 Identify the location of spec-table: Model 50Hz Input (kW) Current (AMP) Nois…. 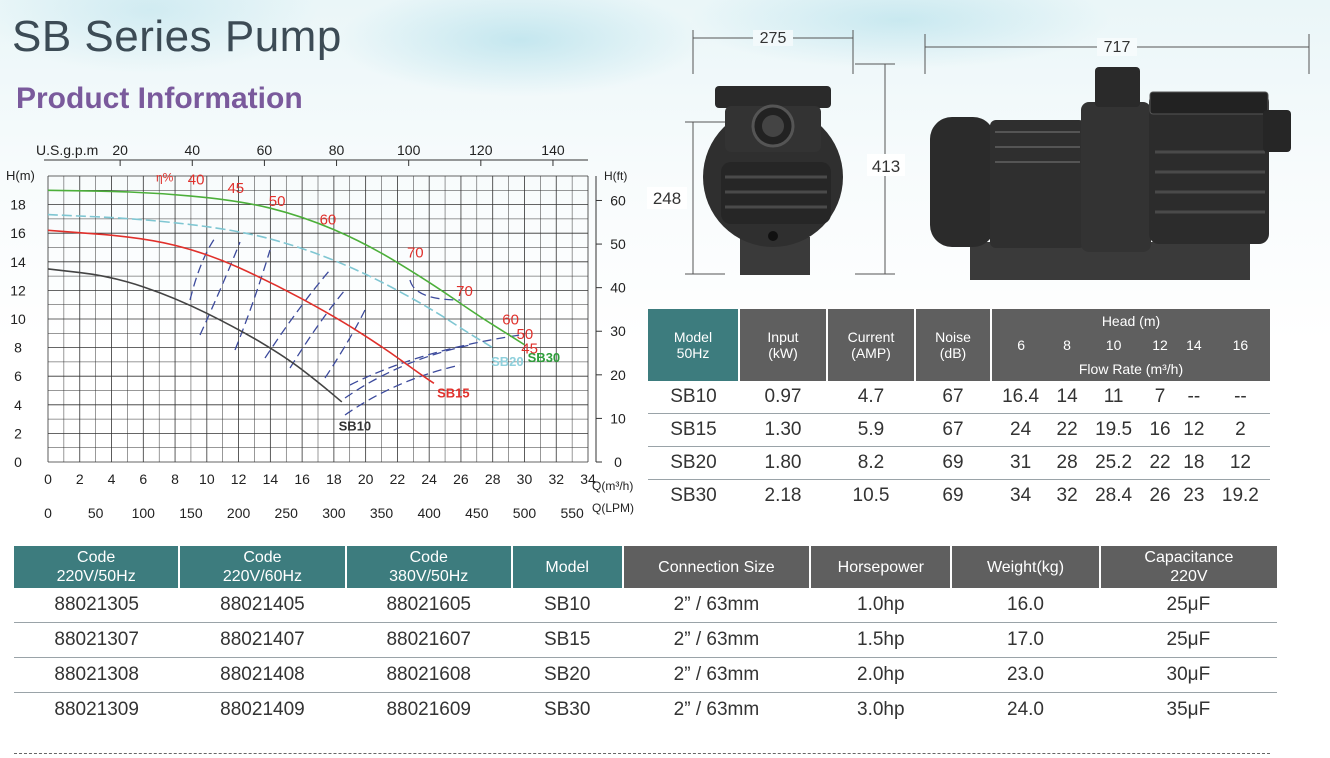
(959, 410).